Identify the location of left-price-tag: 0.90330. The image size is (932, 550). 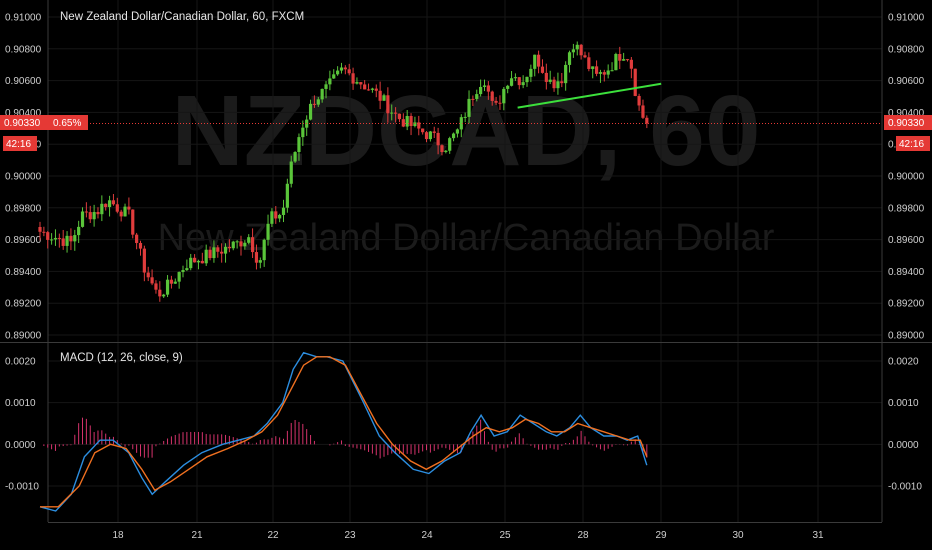
(24, 122).